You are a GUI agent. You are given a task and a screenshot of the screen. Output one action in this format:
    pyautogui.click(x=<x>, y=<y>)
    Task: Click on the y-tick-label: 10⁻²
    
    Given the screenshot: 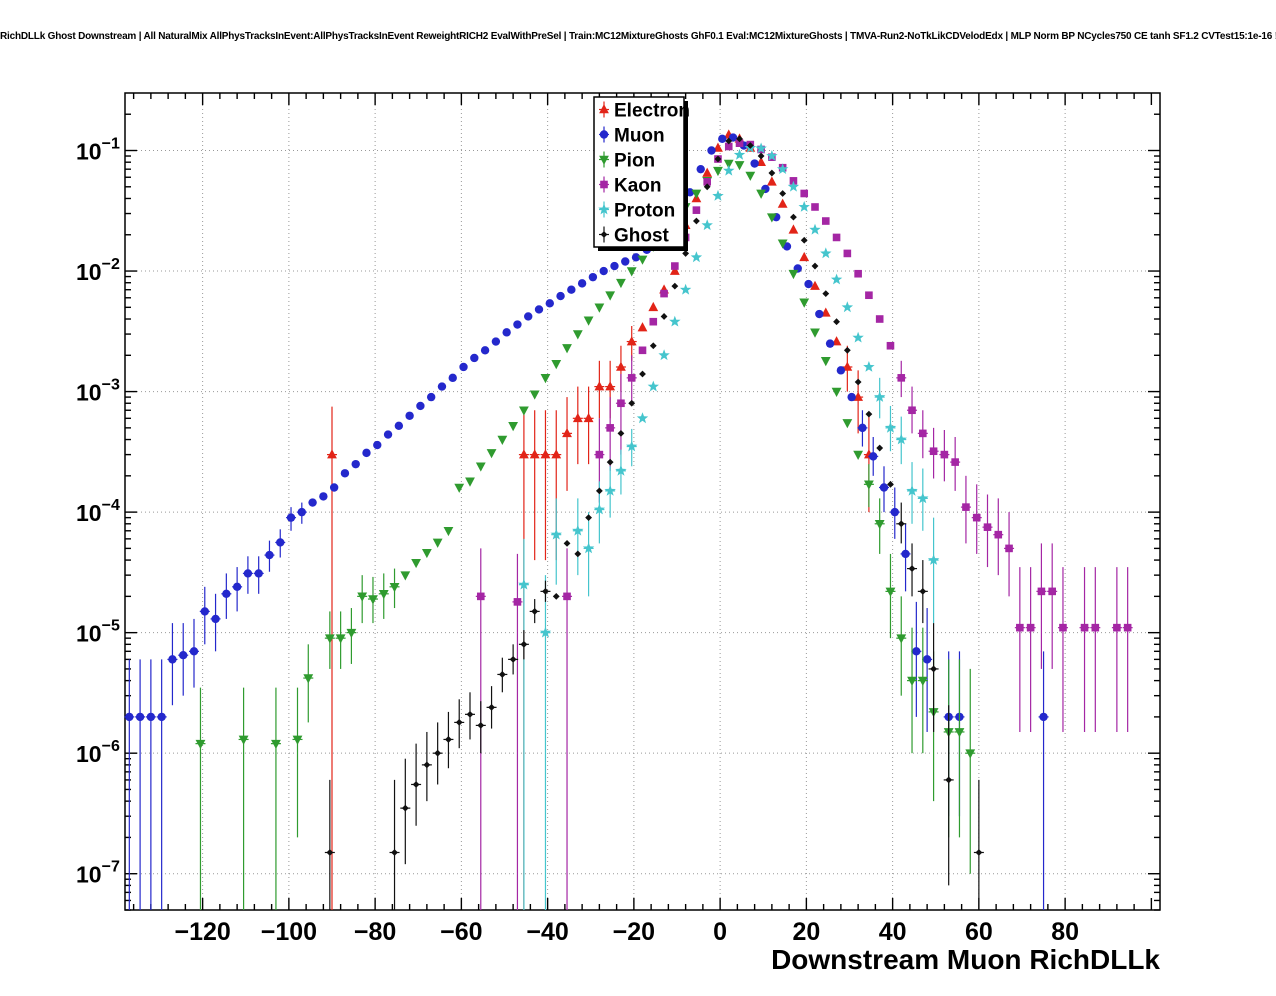 What is the action you would take?
    pyautogui.click(x=98, y=270)
    